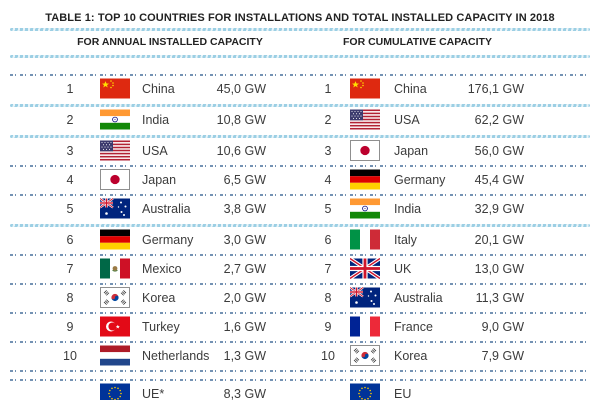  What do you see at coordinates (115, 268) in the screenshot?
I see `flag-mexico-icon` at bounding box center [115, 268].